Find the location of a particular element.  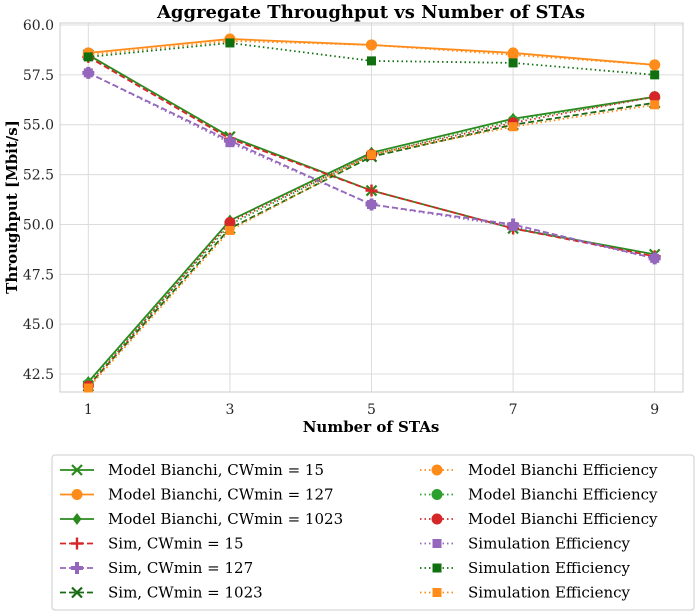

legend-label: Sim, CWmin = 127 is located at coordinates (180, 568).